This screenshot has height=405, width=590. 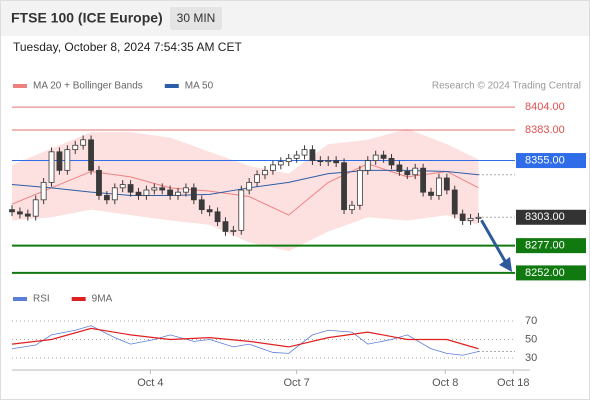 I want to click on header-band, so click(x=295, y=18).